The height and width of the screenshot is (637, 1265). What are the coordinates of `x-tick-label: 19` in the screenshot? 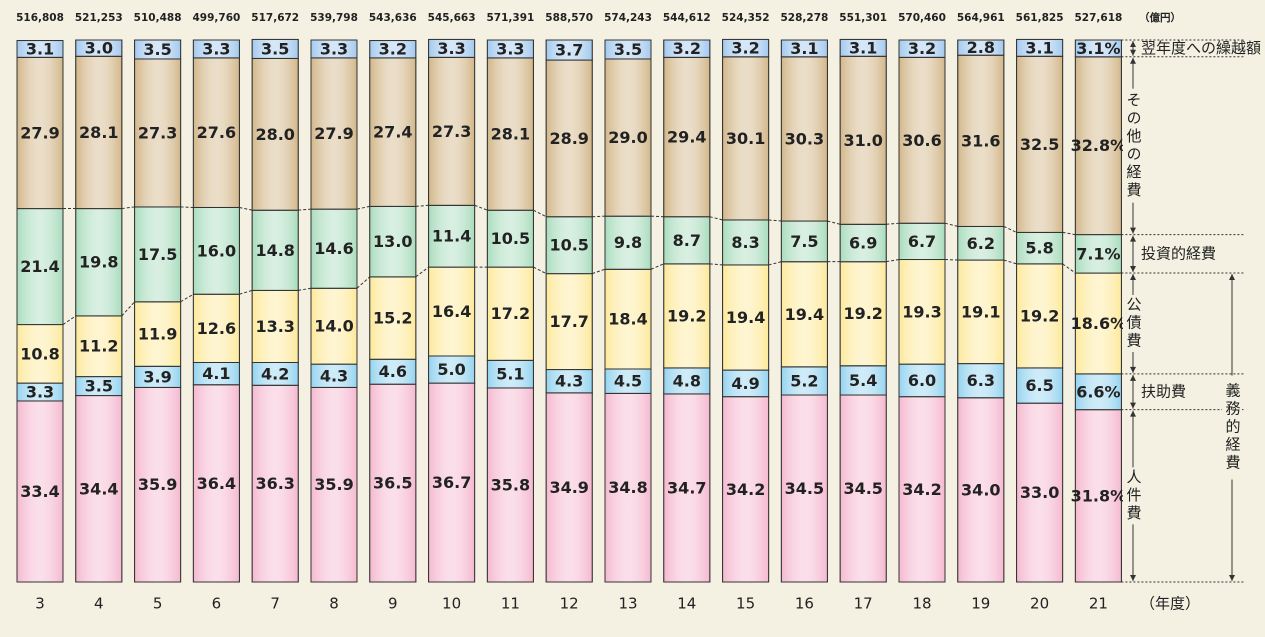 It's located at (980, 604).